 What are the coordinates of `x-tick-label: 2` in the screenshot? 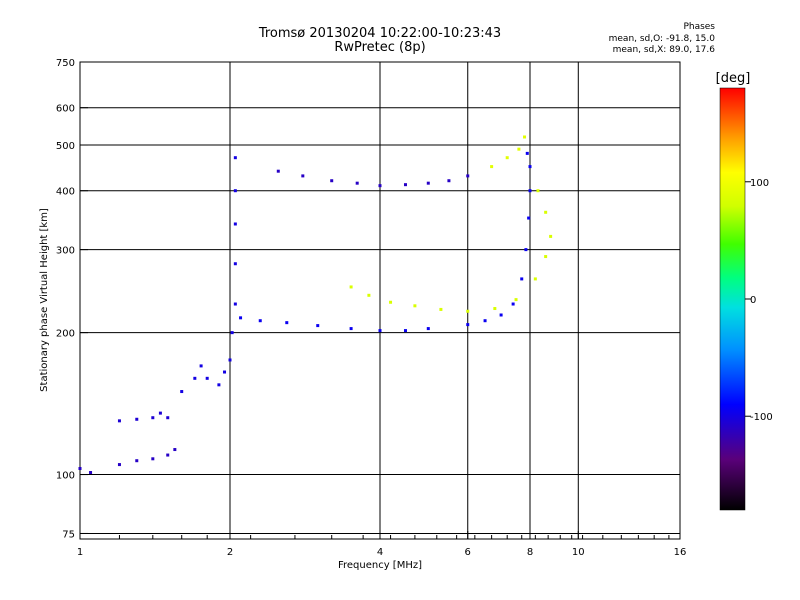 It's located at (230, 552).